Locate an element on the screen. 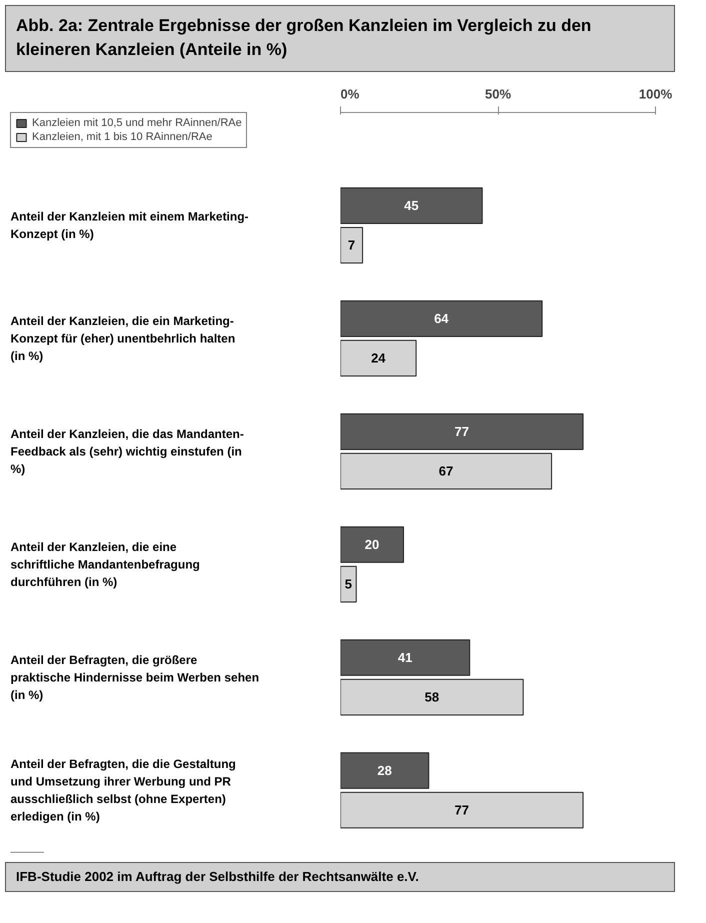 The image size is (706, 923). data-label: 28 is located at coordinates (384, 770).